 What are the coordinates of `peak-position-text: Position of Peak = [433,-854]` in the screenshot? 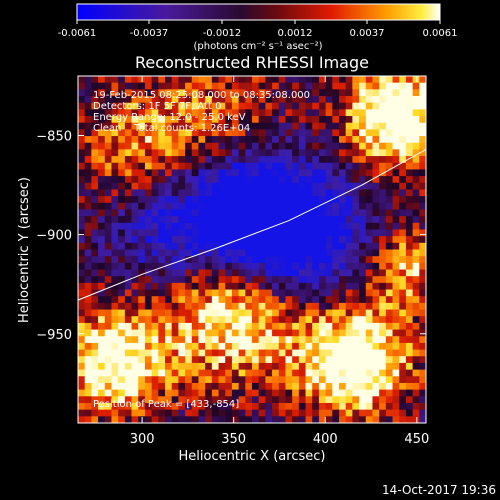 It's located at (166, 404).